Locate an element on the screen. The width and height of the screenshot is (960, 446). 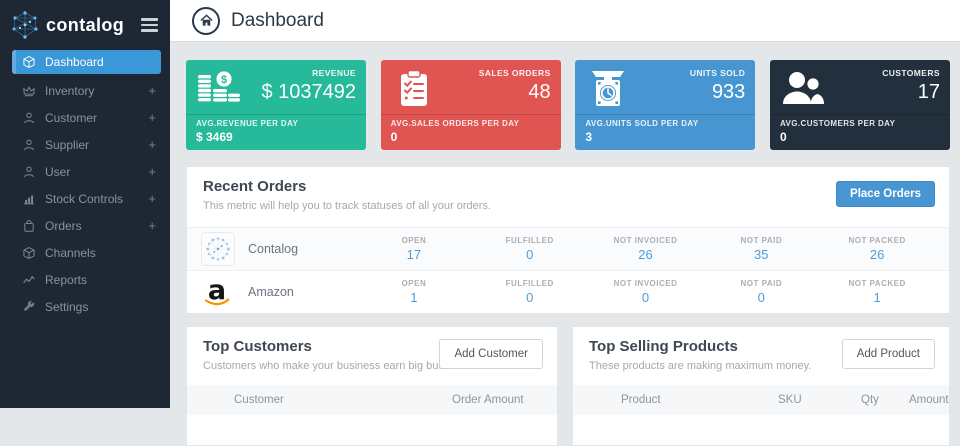
column-header-customer: Customer is located at coordinates (259, 400).